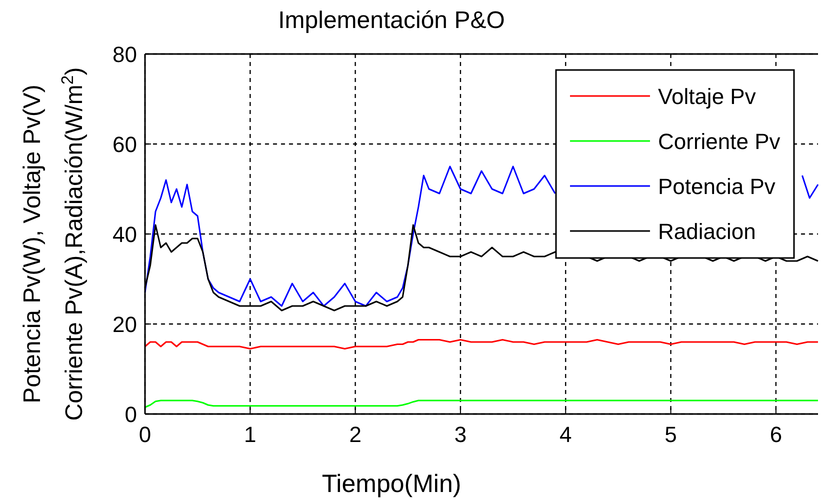 The image size is (822, 502). I want to click on y-tick-label: 20, so click(124, 324).